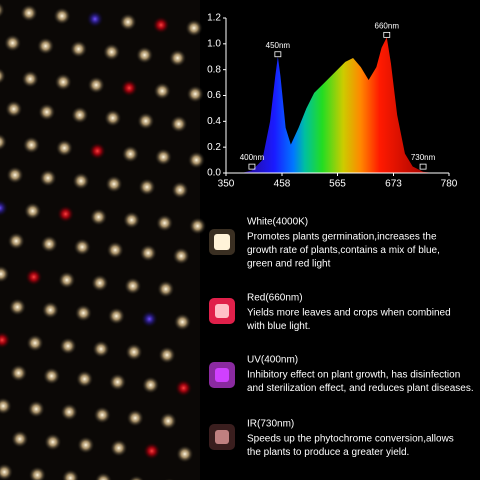 This screenshot has width=480, height=480. What do you see at coordinates (252, 157) in the screenshot?
I see `annotation-label: 400nm` at bounding box center [252, 157].